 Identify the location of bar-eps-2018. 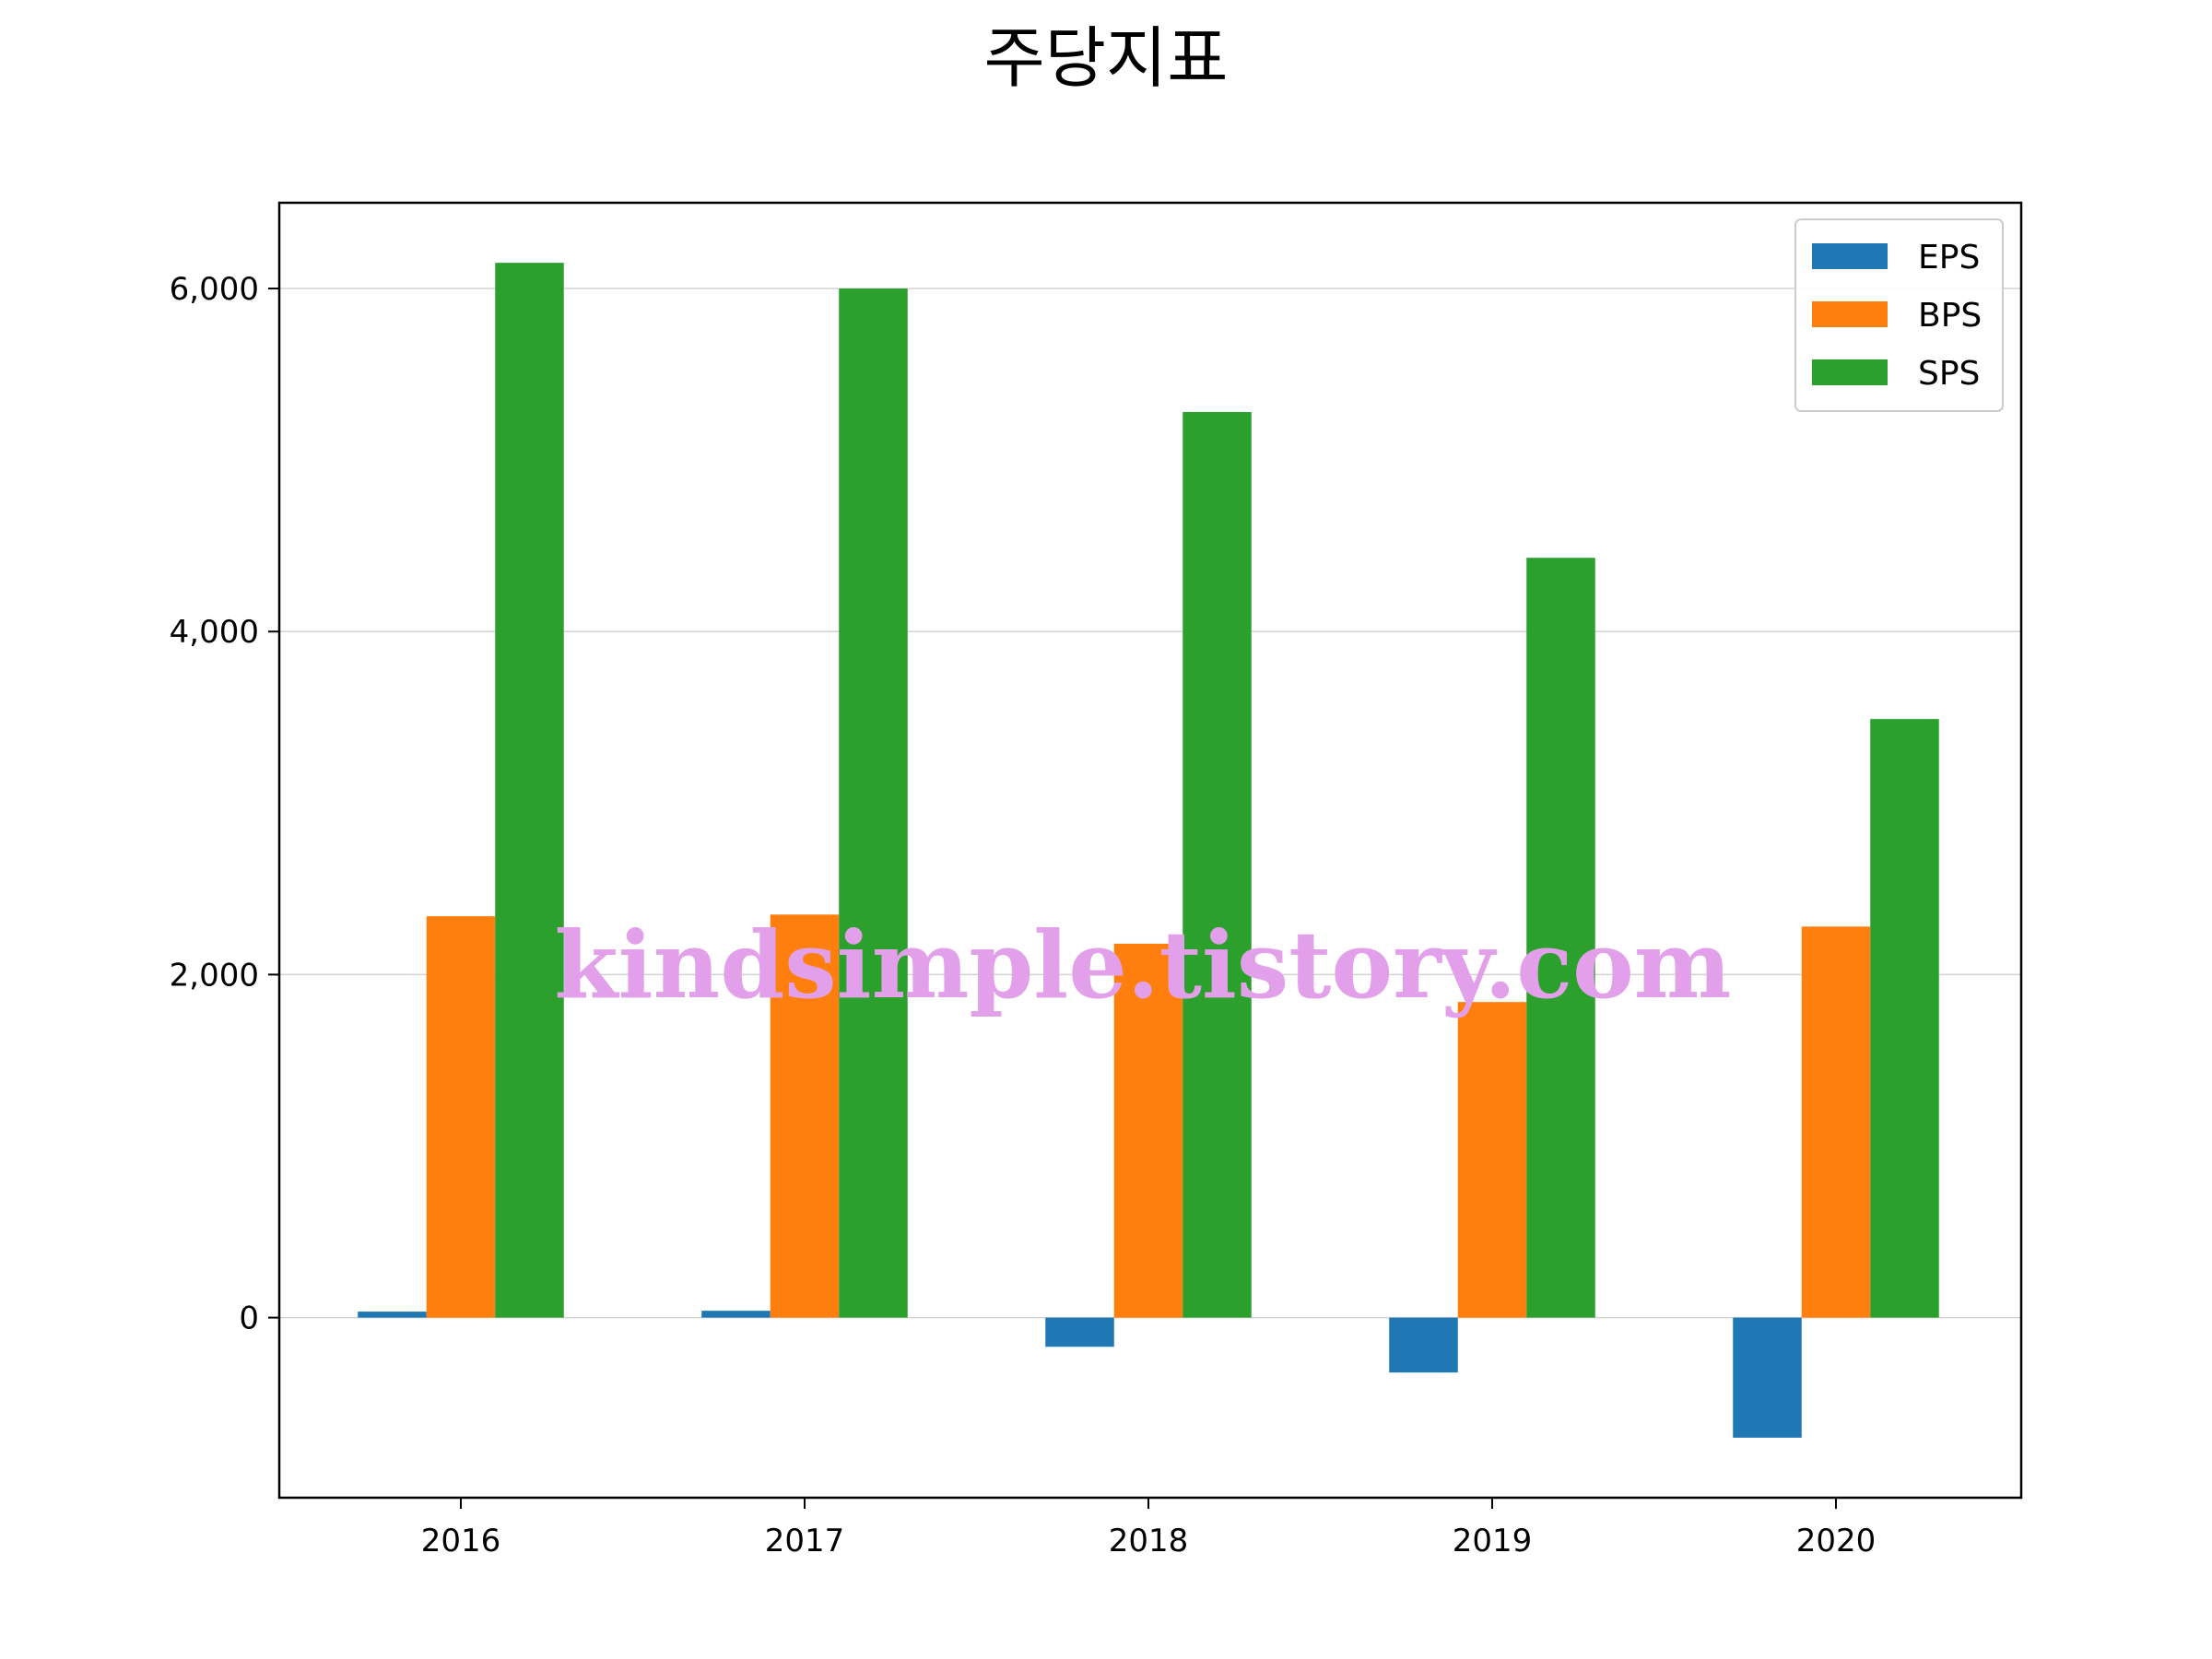
(1079, 1332).